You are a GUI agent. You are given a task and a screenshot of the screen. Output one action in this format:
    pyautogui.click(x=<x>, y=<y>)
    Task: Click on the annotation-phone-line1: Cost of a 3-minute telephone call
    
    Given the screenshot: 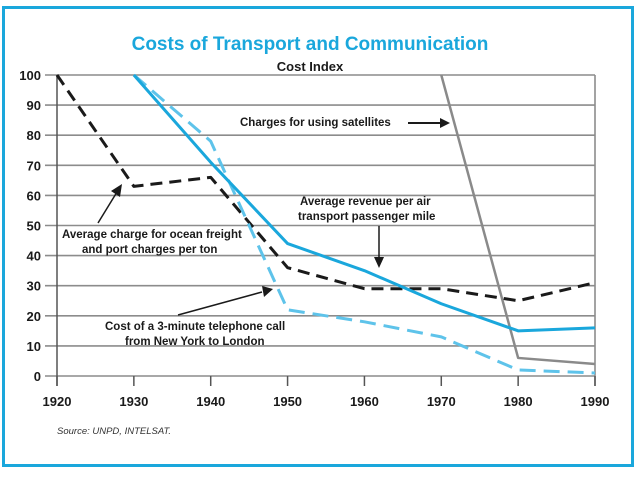 What is the action you would take?
    pyautogui.click(x=195, y=327)
    